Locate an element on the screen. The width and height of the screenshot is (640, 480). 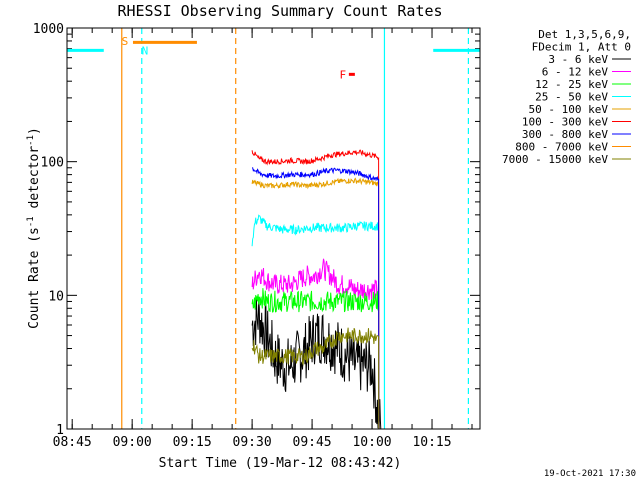
x-tick-label: 10:15 is located at coordinates (431, 442).